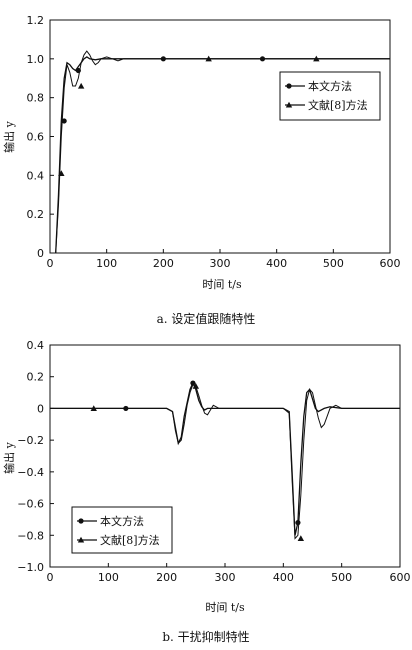 This screenshot has width=412, height=650. Describe the element at coordinates (9, 136) in the screenshot. I see `chart-a-ylabel: 输出 y` at that location.